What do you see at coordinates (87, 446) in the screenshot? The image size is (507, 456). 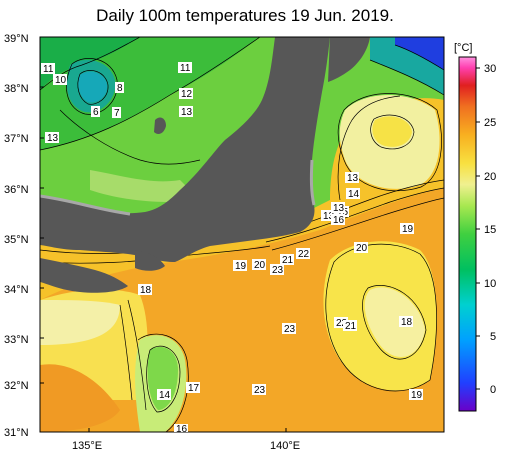 I see `lon-label: 135°E` at bounding box center [87, 446].